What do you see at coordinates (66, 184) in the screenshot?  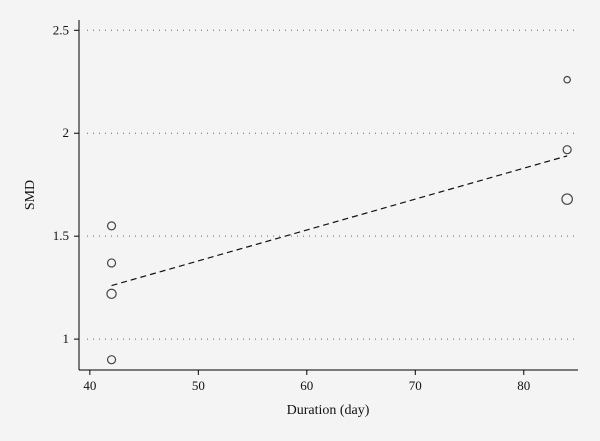 I see `y-ticks: 1 1.5 2 2.5` at bounding box center [66, 184].